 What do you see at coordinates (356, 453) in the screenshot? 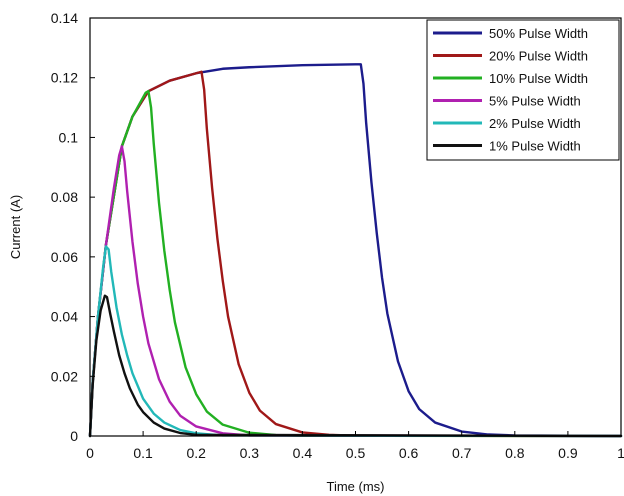
I see `x-tick-label: 0.5` at bounding box center [356, 453].